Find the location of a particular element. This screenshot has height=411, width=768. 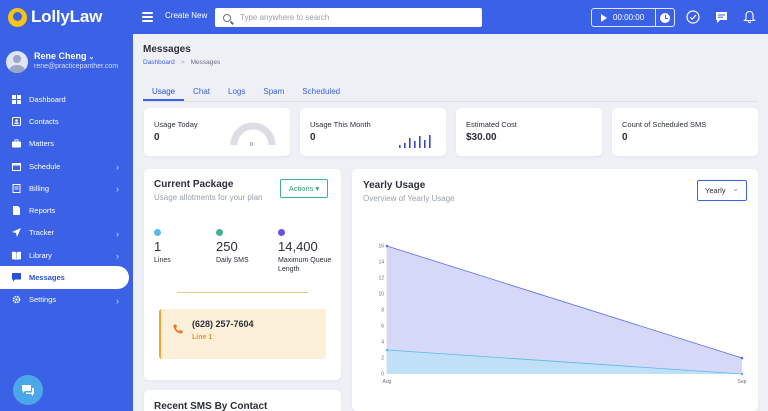

sidebar-item-settings: Settings › is located at coordinates (66, 300).